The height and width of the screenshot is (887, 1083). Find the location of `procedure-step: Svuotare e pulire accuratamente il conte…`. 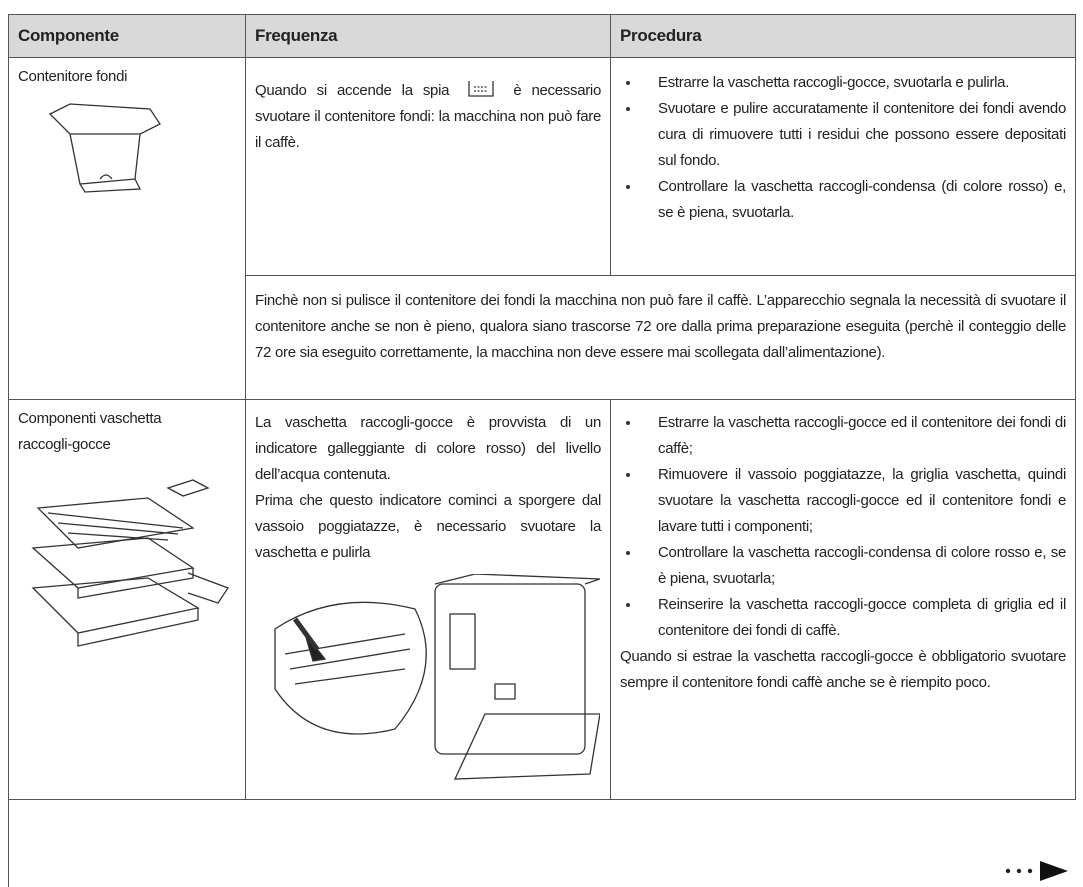

procedure-step: Svuotare e pulire accuratamente il conte… is located at coordinates (846, 135).